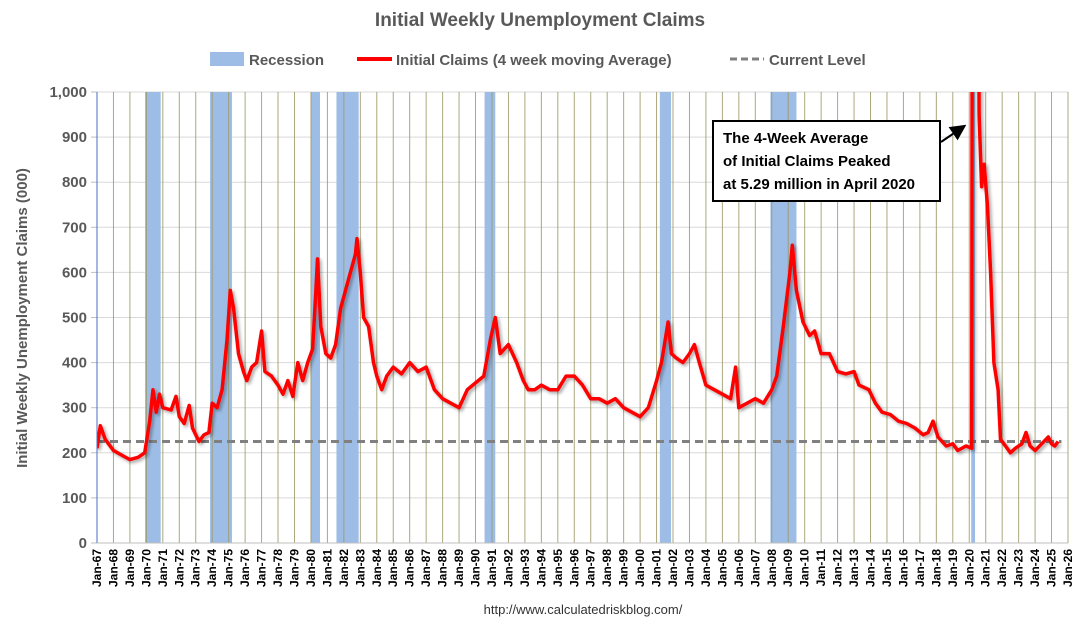 The image size is (1080, 627). I want to click on x-tick-label: Jan-97, so click(591, 568).